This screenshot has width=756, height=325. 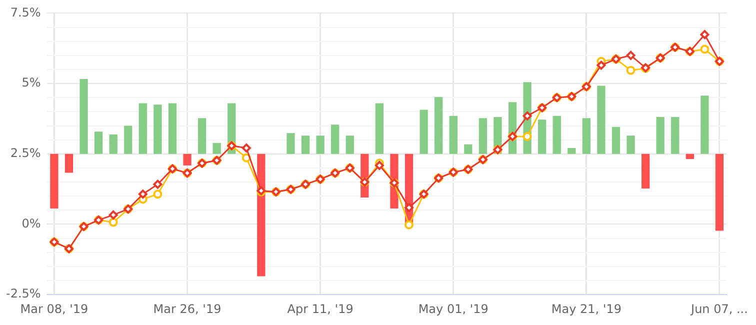 I want to click on x-tick-label: Apr 11, '19, so click(x=320, y=309).